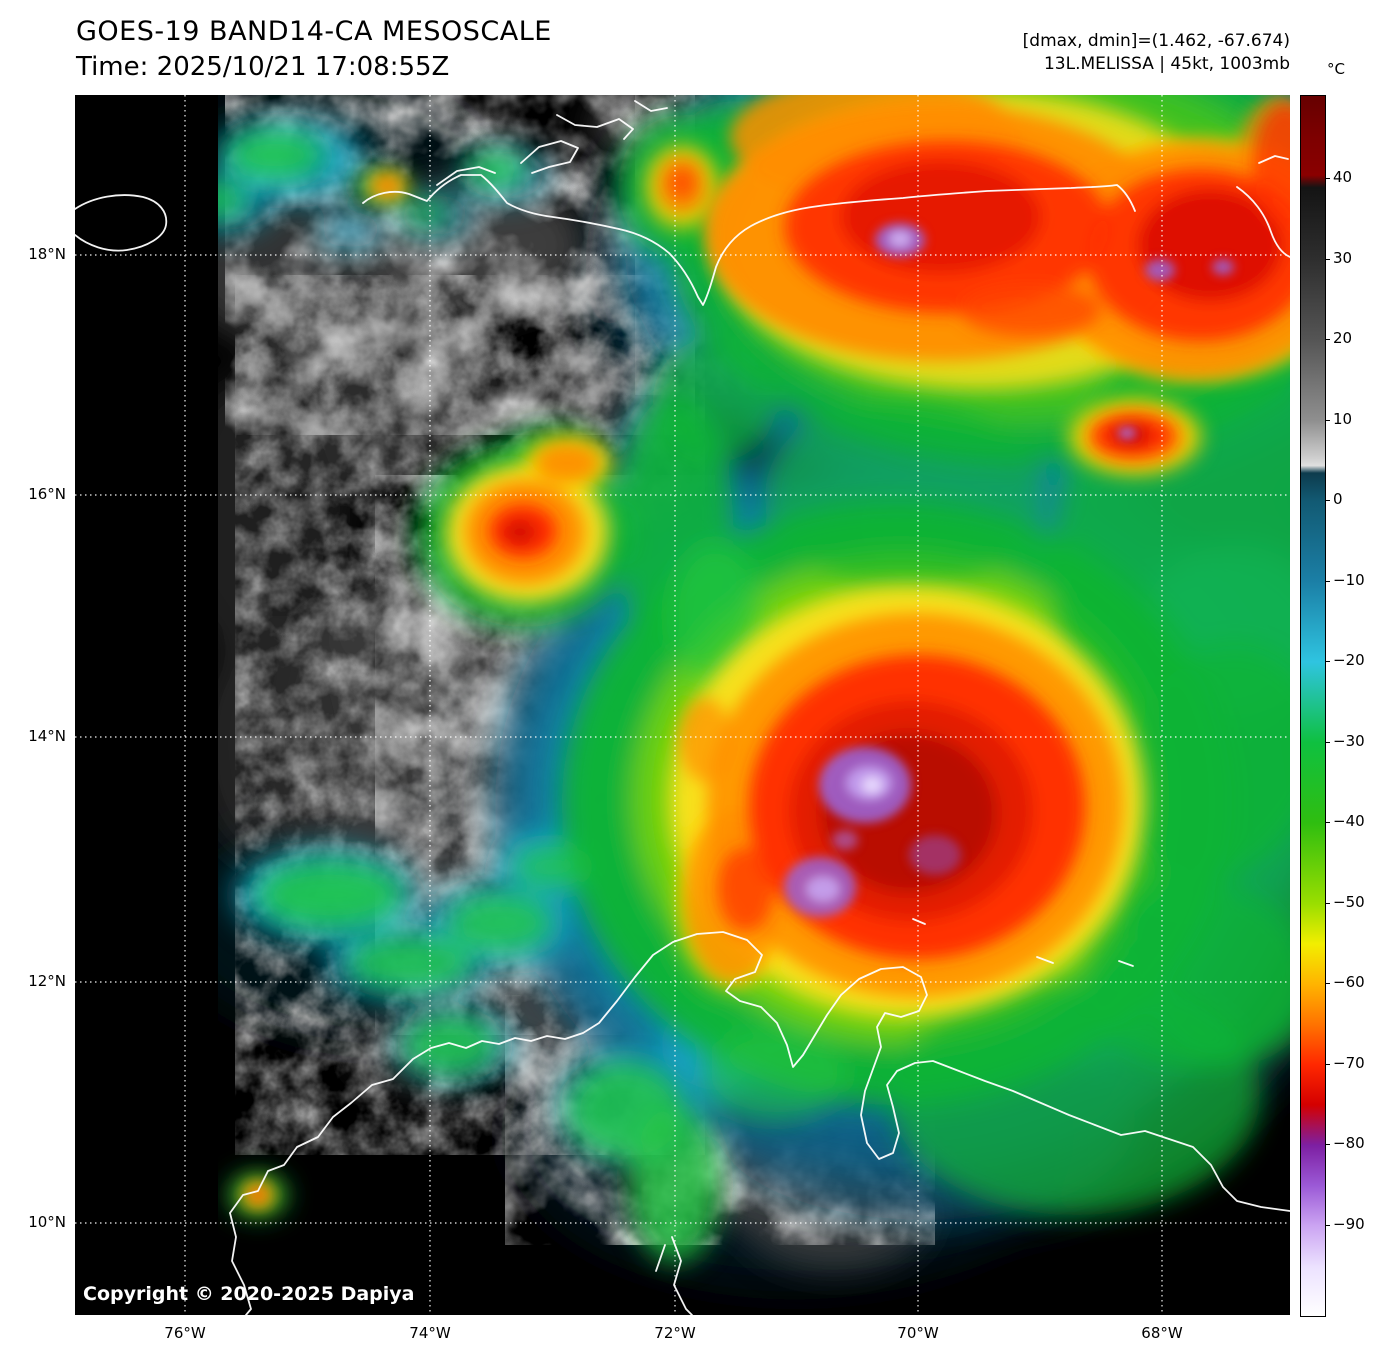  Describe the element at coordinates (1349, 902) in the screenshot. I see `colorbar-tick-m50: −50` at that location.